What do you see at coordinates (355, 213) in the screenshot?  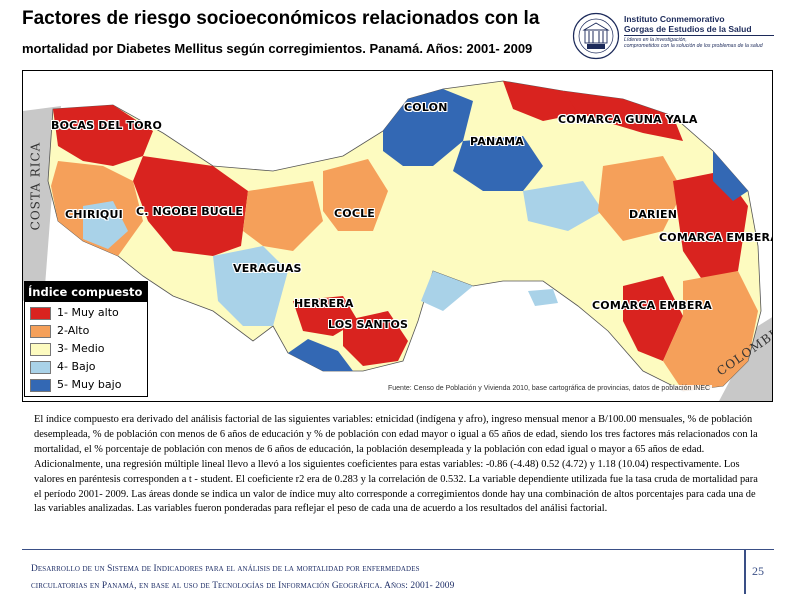 I see `label-cocle: COCLE` at bounding box center [355, 213].